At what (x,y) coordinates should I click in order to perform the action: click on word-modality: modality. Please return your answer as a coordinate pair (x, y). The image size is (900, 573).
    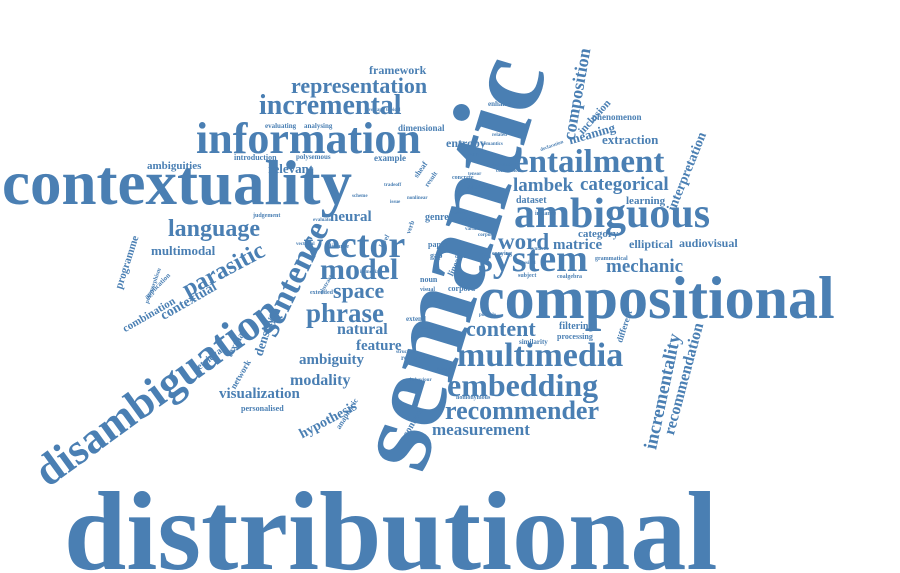
    Looking at the image, I should click on (320, 380).